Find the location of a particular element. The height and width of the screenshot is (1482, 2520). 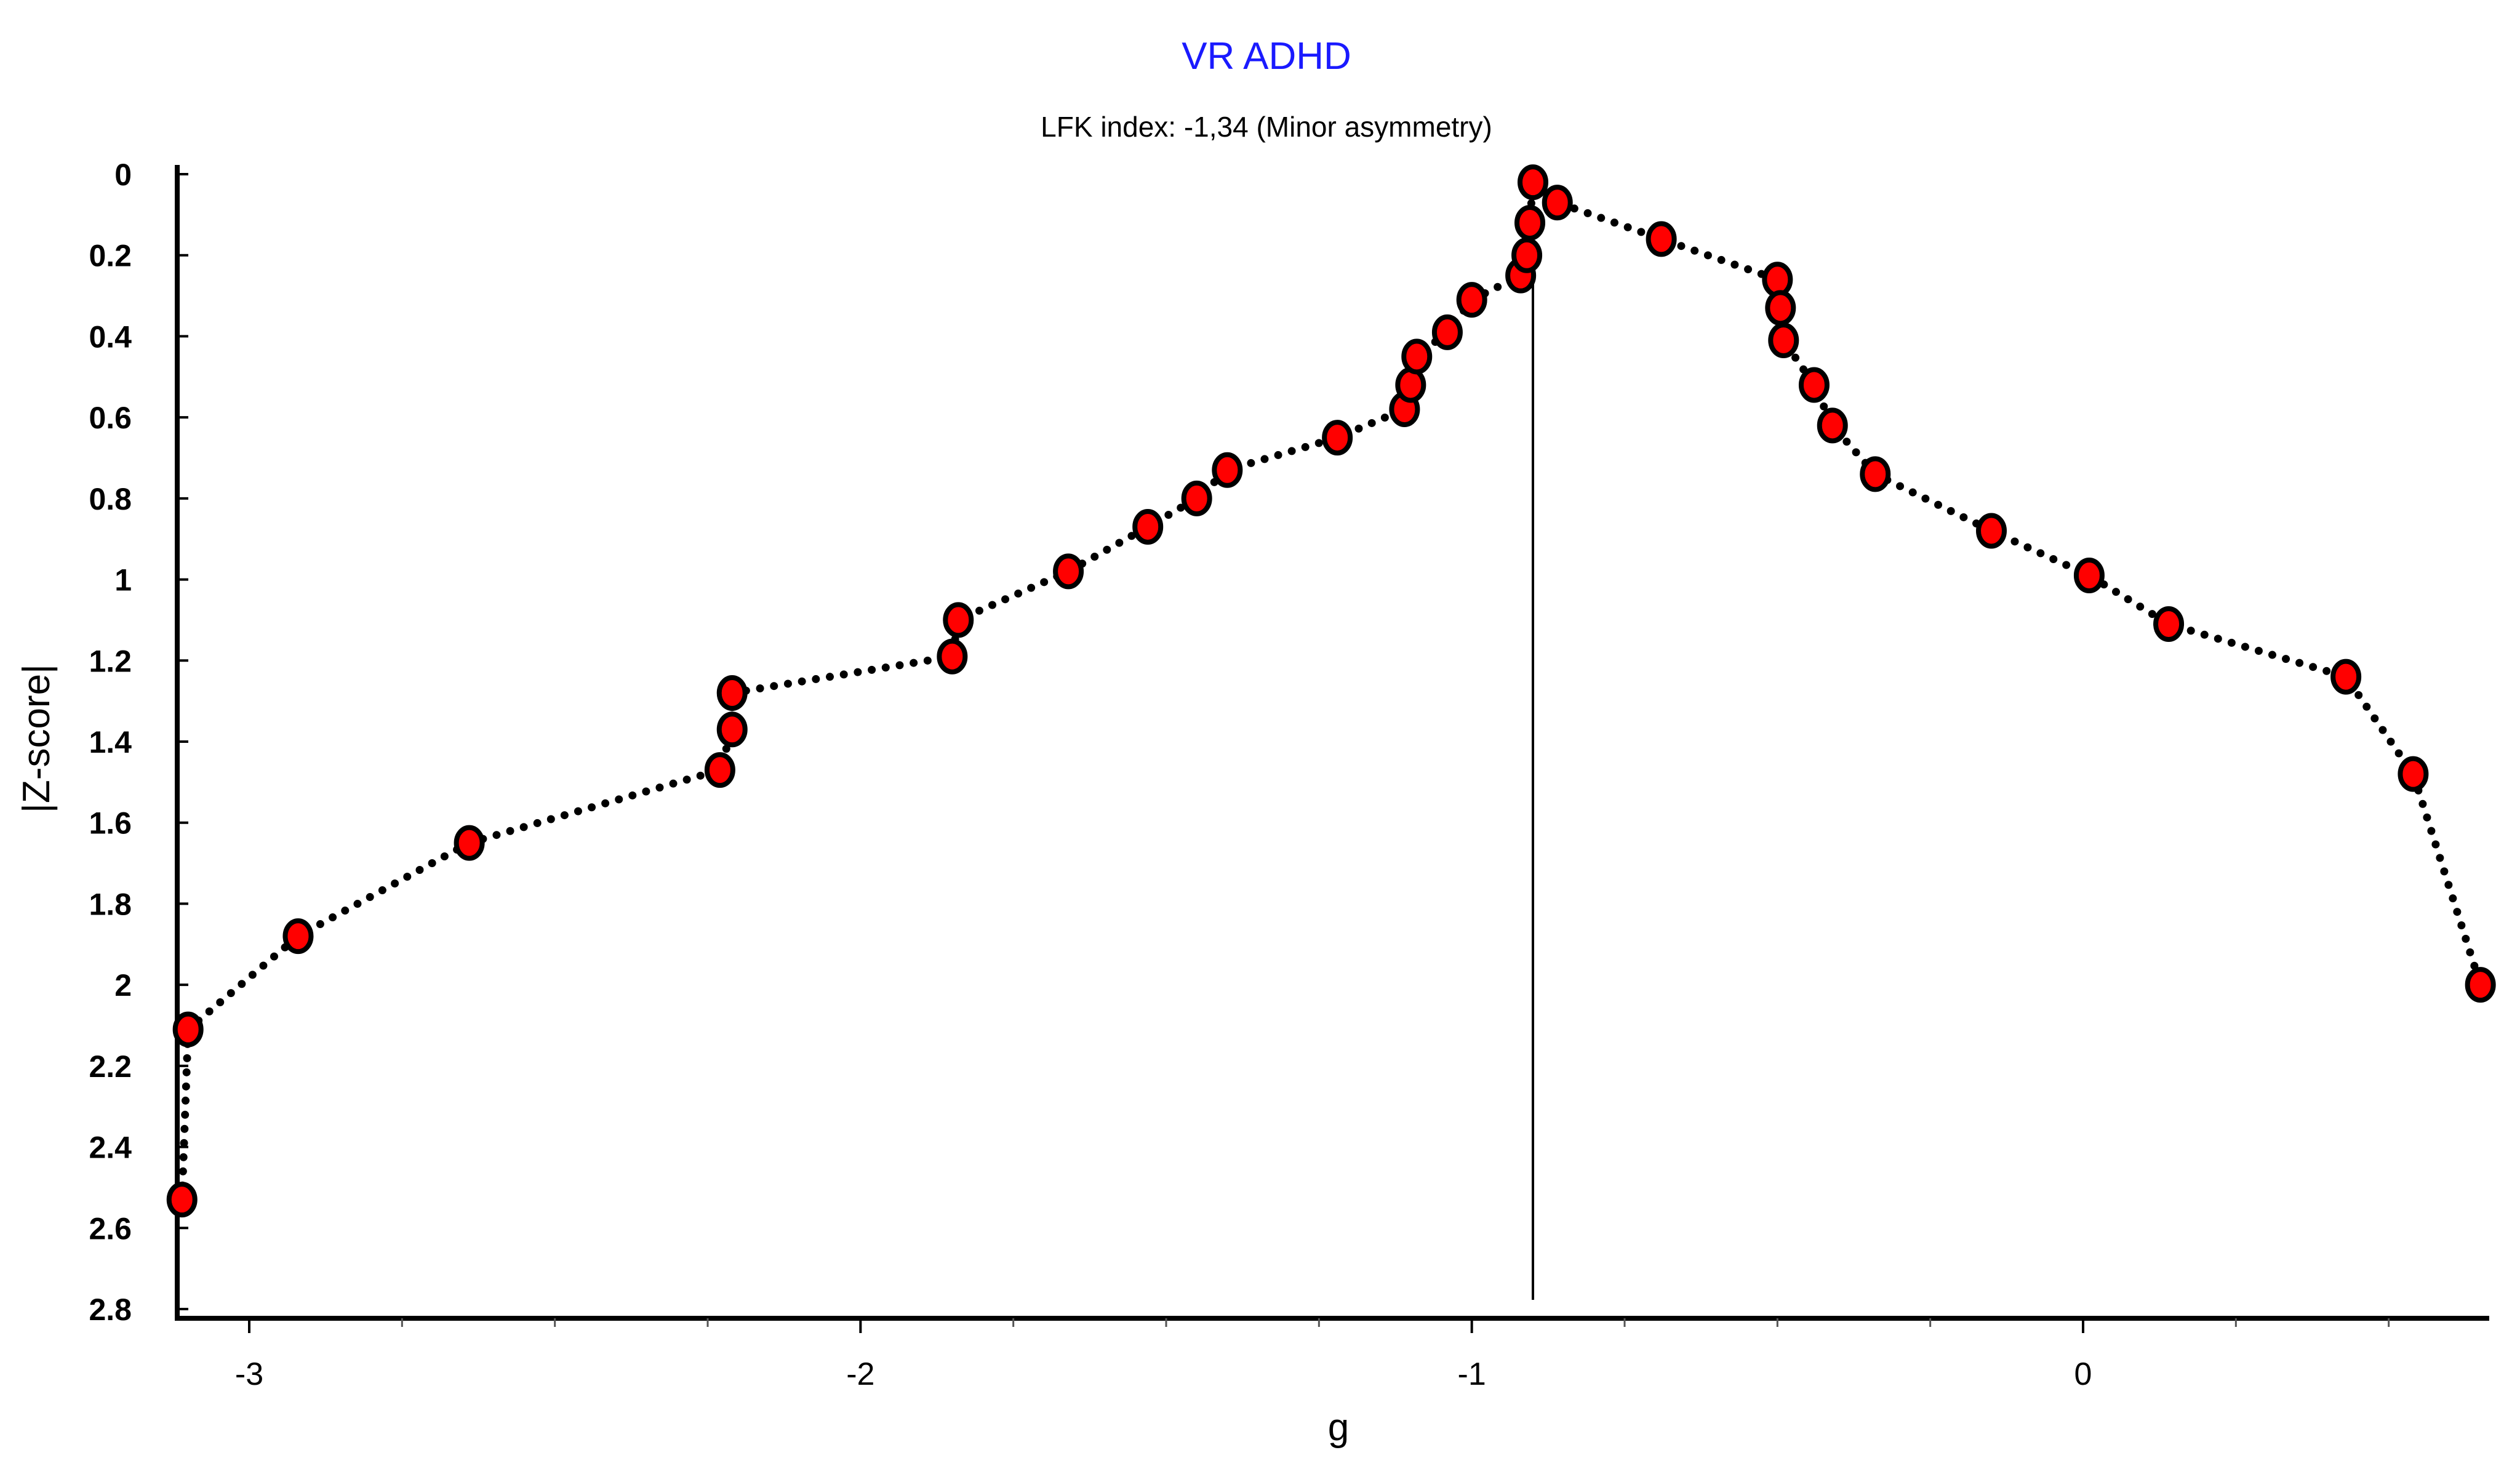

y-tick-label: 2.2 is located at coordinates (110, 1066).